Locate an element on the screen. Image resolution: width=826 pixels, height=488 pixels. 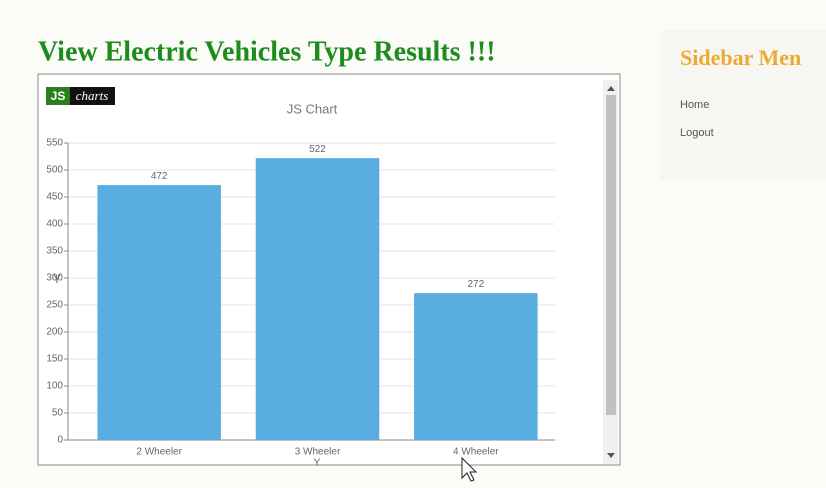
page-title: View Electric Vehicles Type Results !!! is located at coordinates (267, 51).